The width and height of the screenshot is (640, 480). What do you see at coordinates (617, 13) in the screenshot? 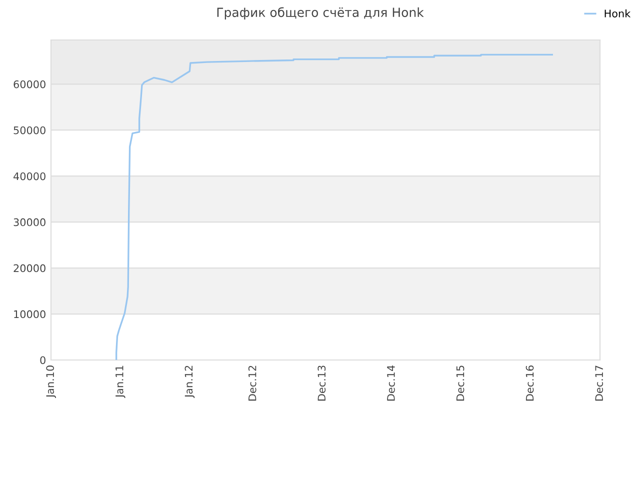
I see `legend-label: Honk` at bounding box center [617, 13].